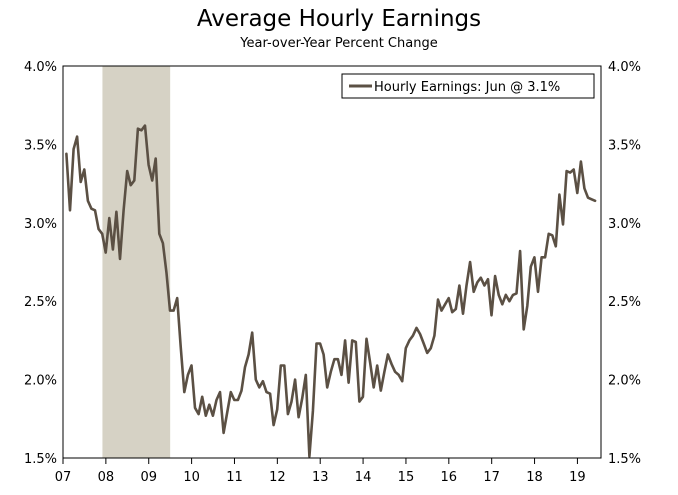 The image size is (678, 495). Describe the element at coordinates (491, 477) in the screenshot. I see `x-tick-label: 17` at that location.